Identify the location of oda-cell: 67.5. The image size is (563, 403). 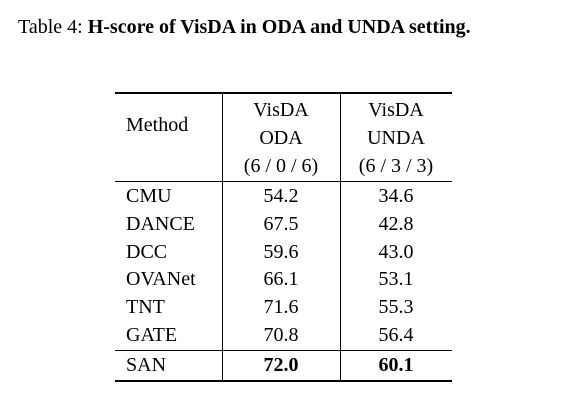
(281, 223).